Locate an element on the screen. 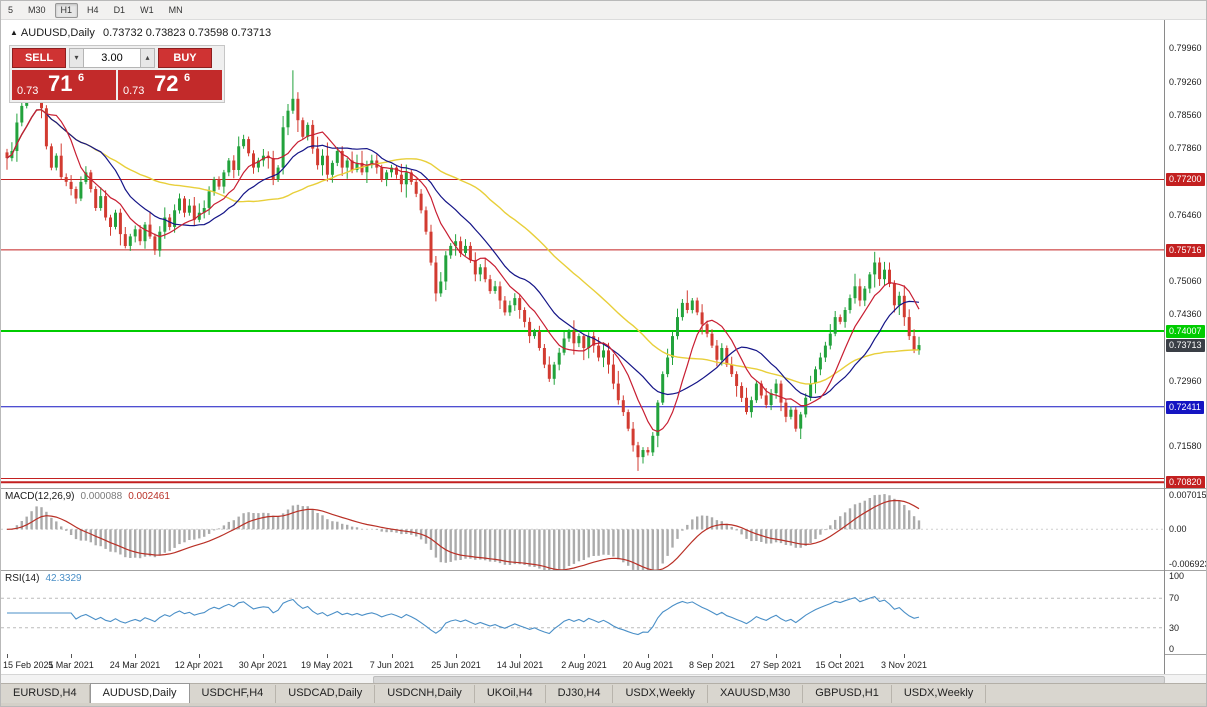  price-axis-tick: 0.74360 is located at coordinates (1185, 314).